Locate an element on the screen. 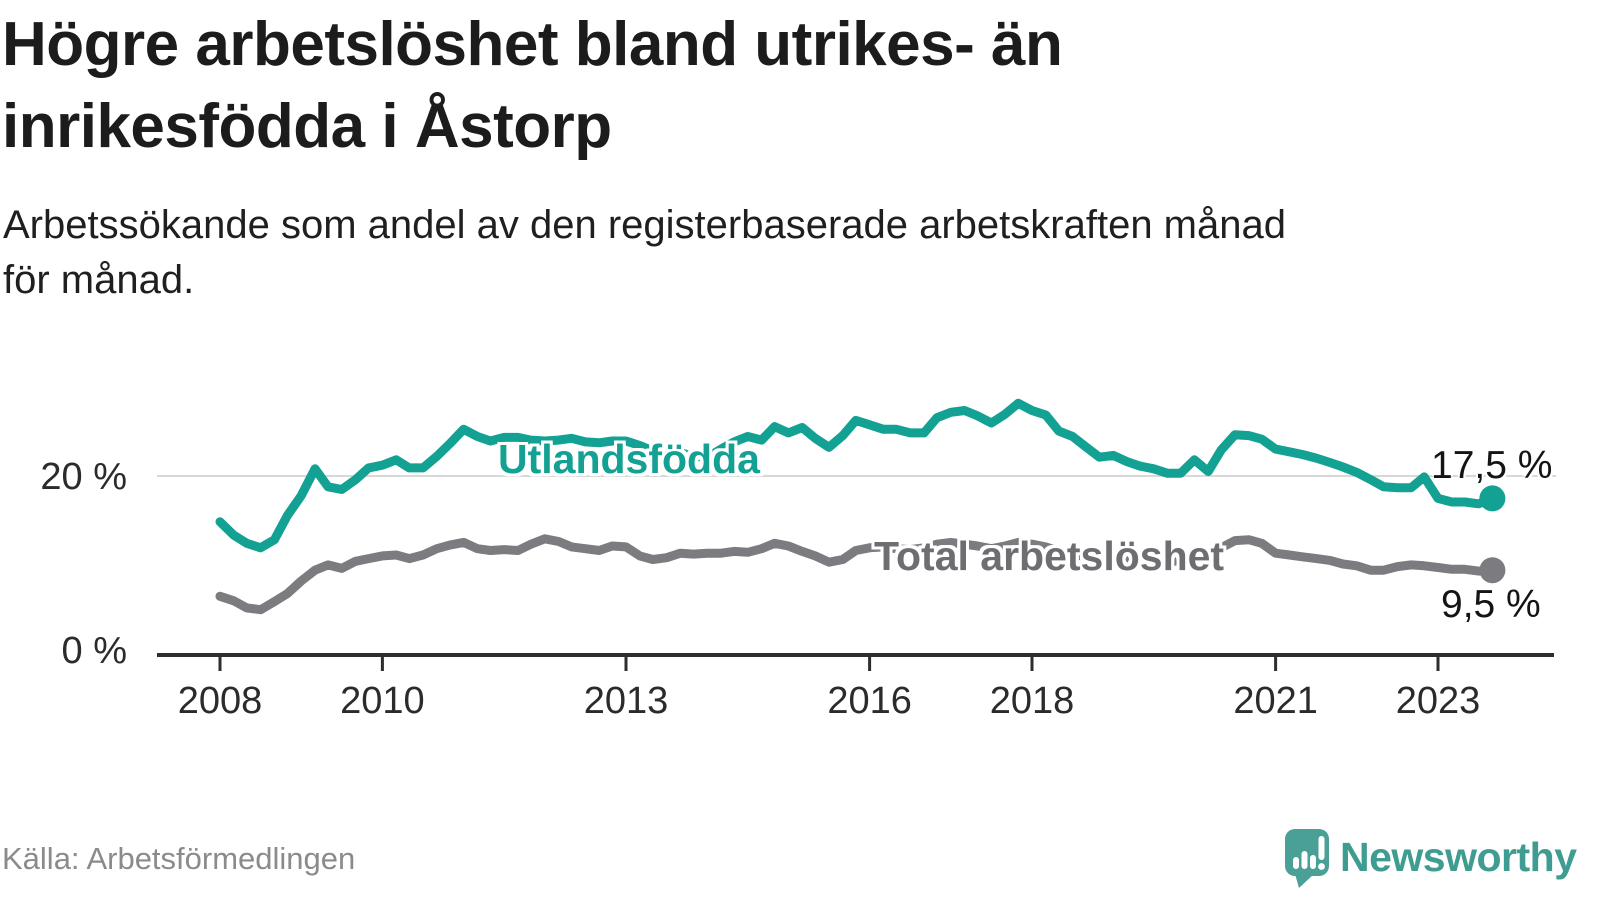 The image size is (1600, 900). chart-subtitle-line-2: för månad. is located at coordinates (99, 280).